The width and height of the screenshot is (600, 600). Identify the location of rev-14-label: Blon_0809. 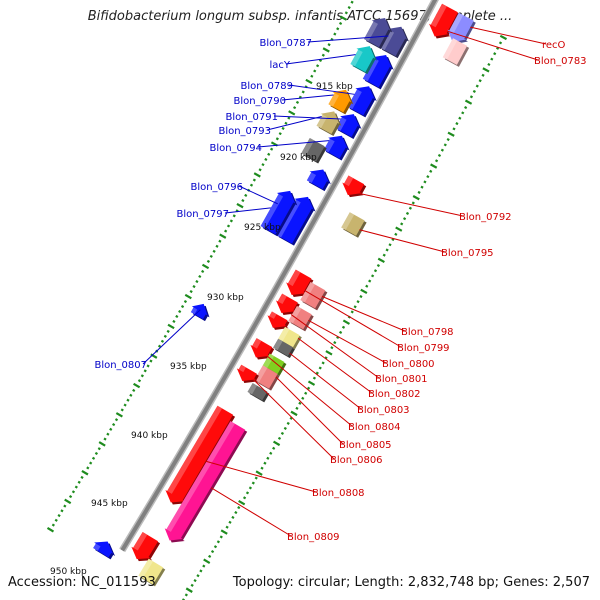
(313, 537).